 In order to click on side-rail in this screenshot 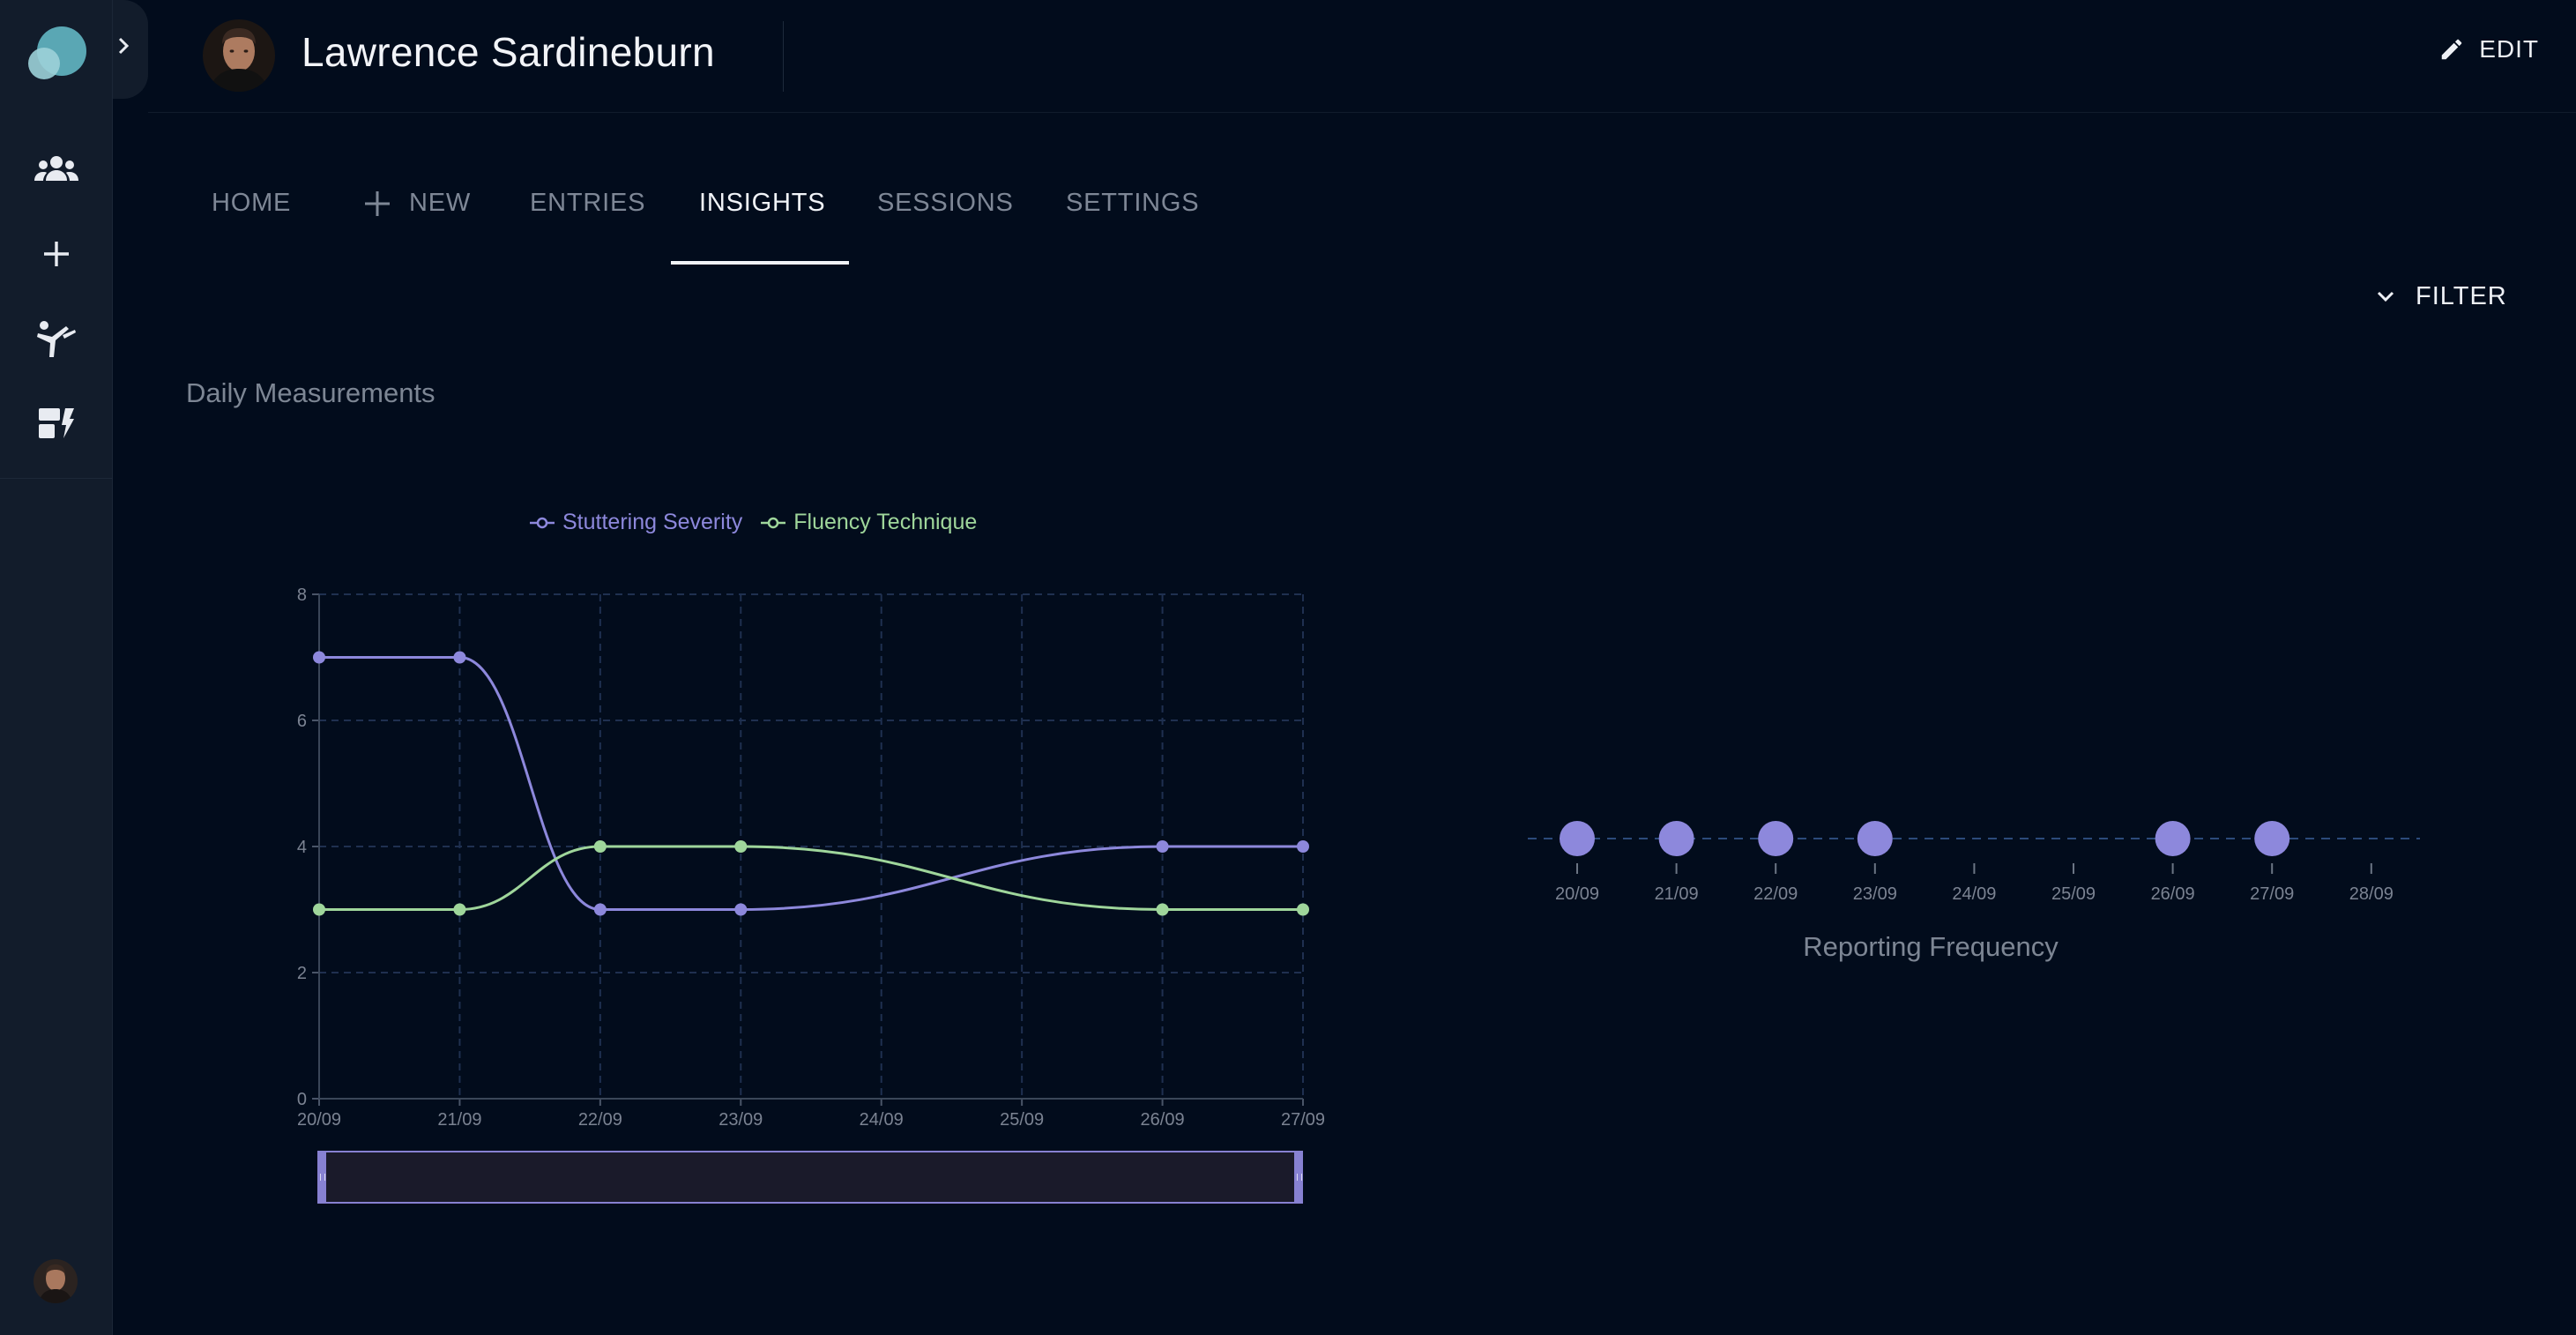, I will do `click(57, 667)`.